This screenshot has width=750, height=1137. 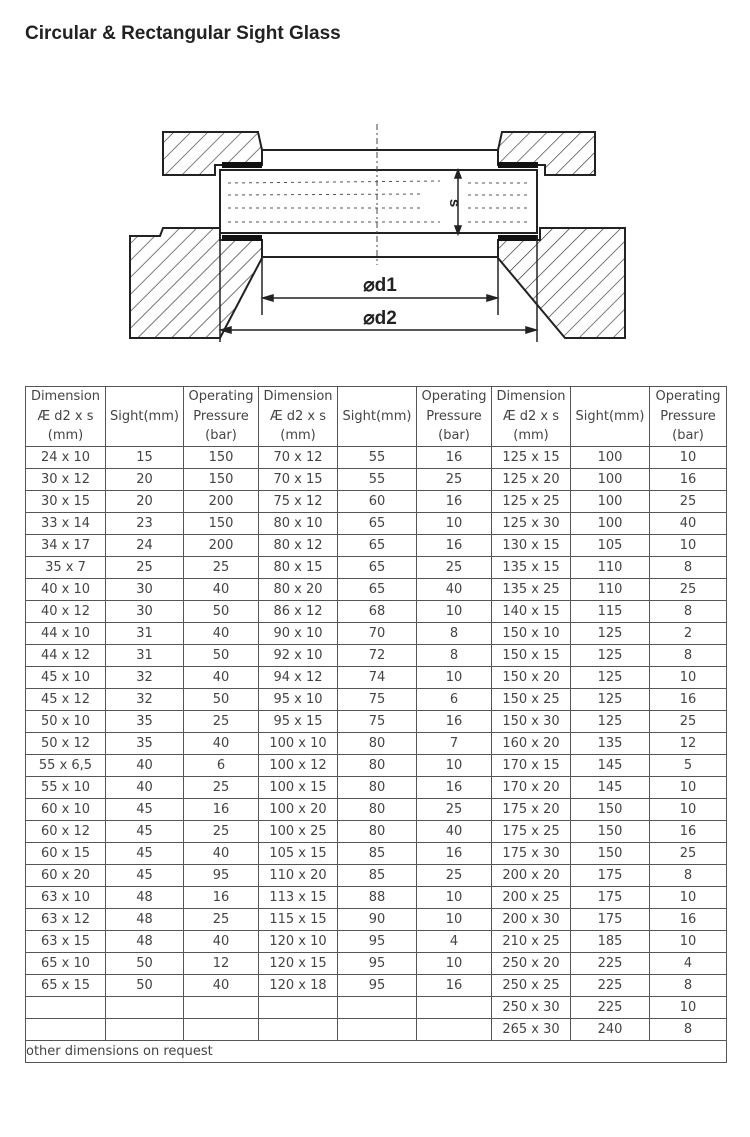 I want to click on table-cell: 48, so click(x=144, y=897).